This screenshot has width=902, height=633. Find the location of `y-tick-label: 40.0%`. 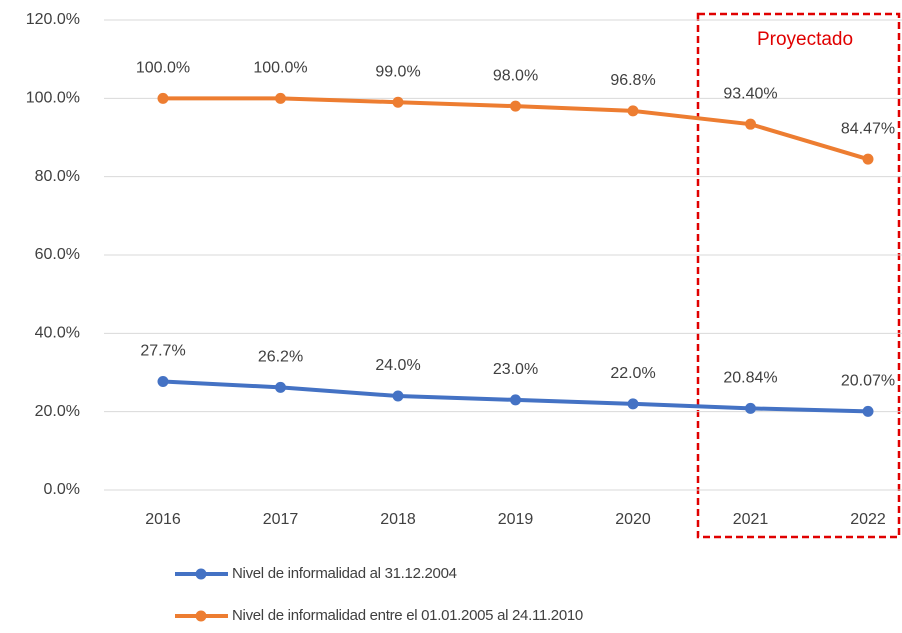

y-tick-label: 40.0% is located at coordinates (57, 333).